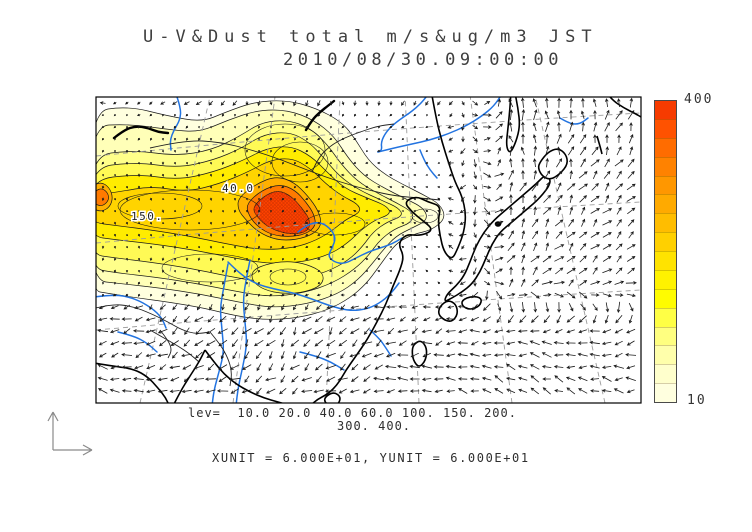  What do you see at coordinates (371, 458) in the screenshot?
I see `axis-units-text: XUNIT = 6.000E+01, YUNIT = 6.000E+01` at bounding box center [371, 458].